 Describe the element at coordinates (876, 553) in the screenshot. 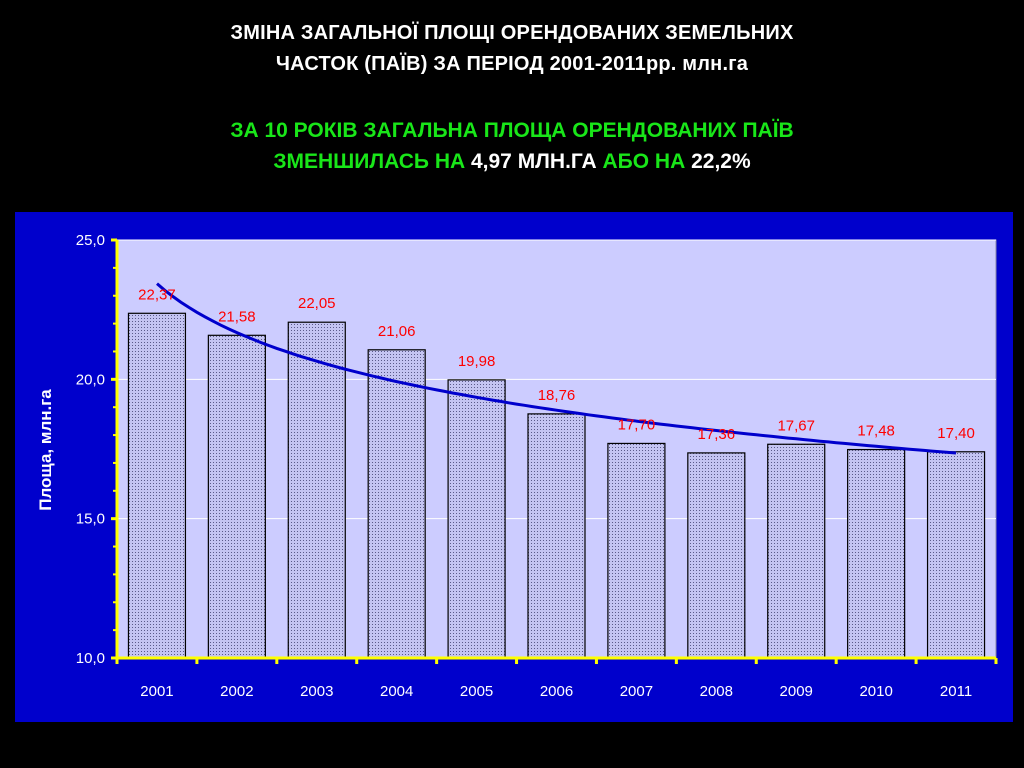

I see `bar-2010` at that location.